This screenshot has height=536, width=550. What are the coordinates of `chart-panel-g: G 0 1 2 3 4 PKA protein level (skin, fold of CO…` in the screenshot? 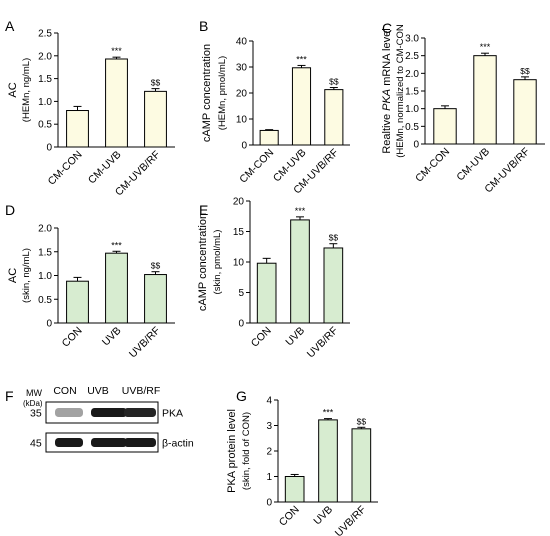 It's located at (302, 462).